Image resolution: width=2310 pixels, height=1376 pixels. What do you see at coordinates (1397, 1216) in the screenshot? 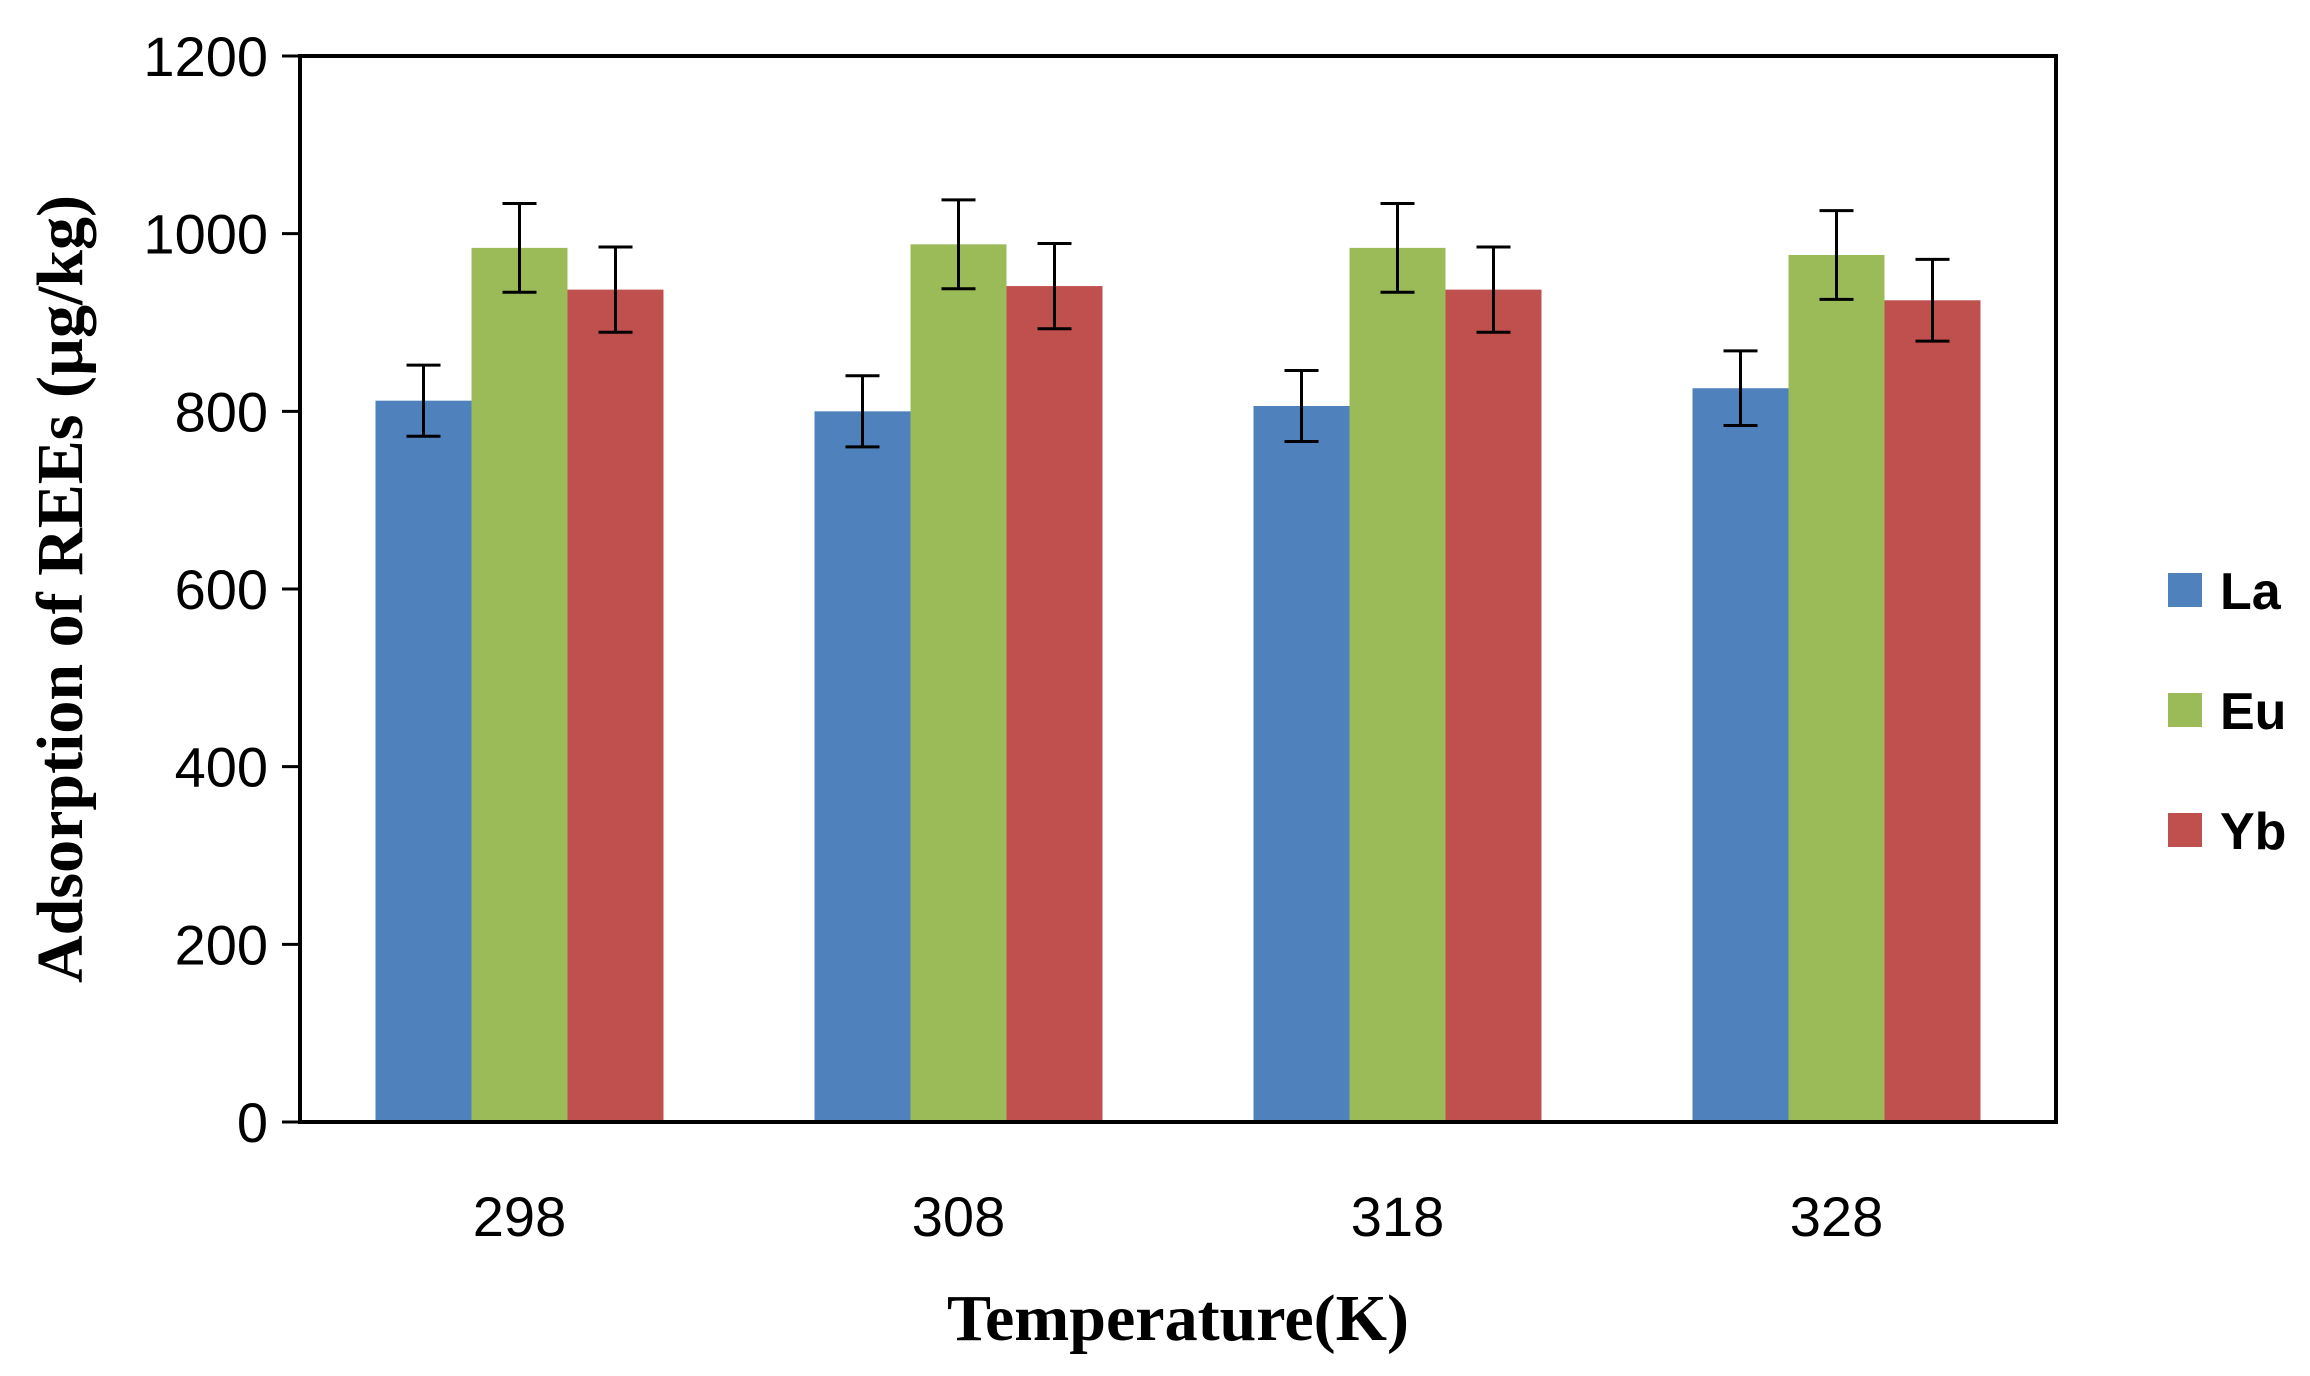
I see `x-tick-label-318: 318` at bounding box center [1397, 1216].